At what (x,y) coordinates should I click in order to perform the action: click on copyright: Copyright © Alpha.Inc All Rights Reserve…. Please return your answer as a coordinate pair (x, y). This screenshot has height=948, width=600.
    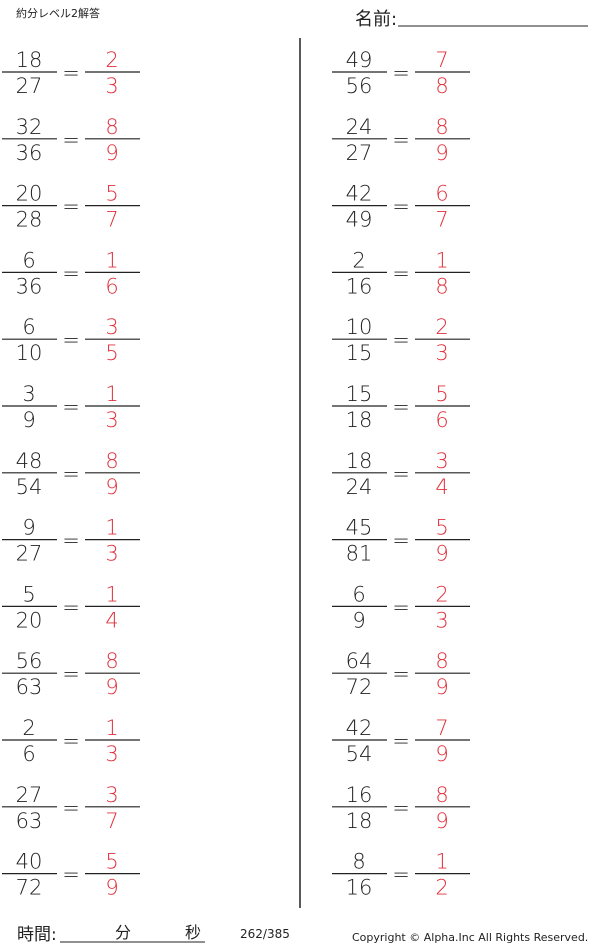
    Looking at the image, I should click on (470, 937).